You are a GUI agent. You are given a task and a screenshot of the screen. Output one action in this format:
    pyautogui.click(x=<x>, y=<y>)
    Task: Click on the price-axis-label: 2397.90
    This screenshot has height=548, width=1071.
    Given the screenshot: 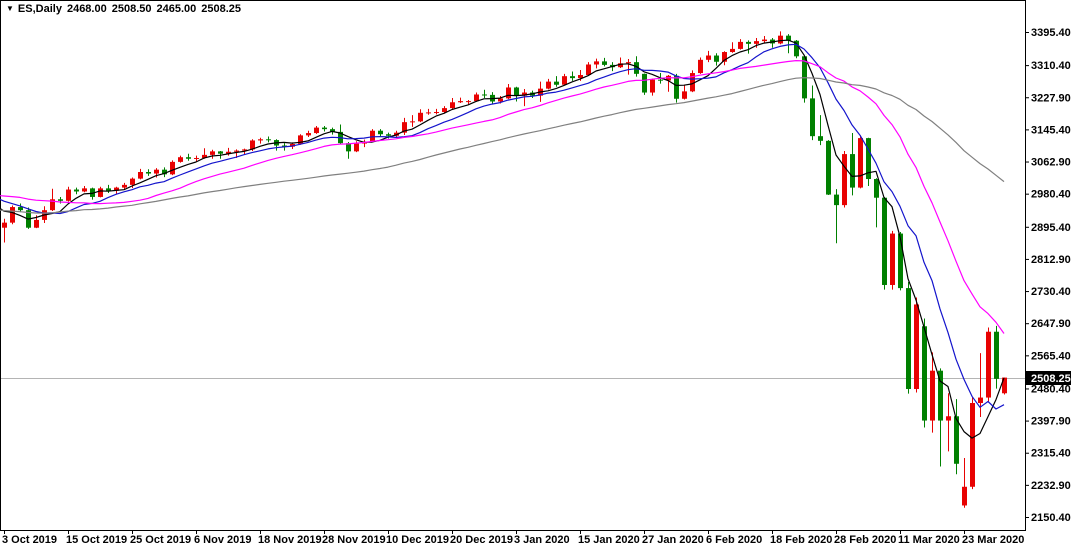 What is the action you would take?
    pyautogui.click(x=1051, y=422)
    